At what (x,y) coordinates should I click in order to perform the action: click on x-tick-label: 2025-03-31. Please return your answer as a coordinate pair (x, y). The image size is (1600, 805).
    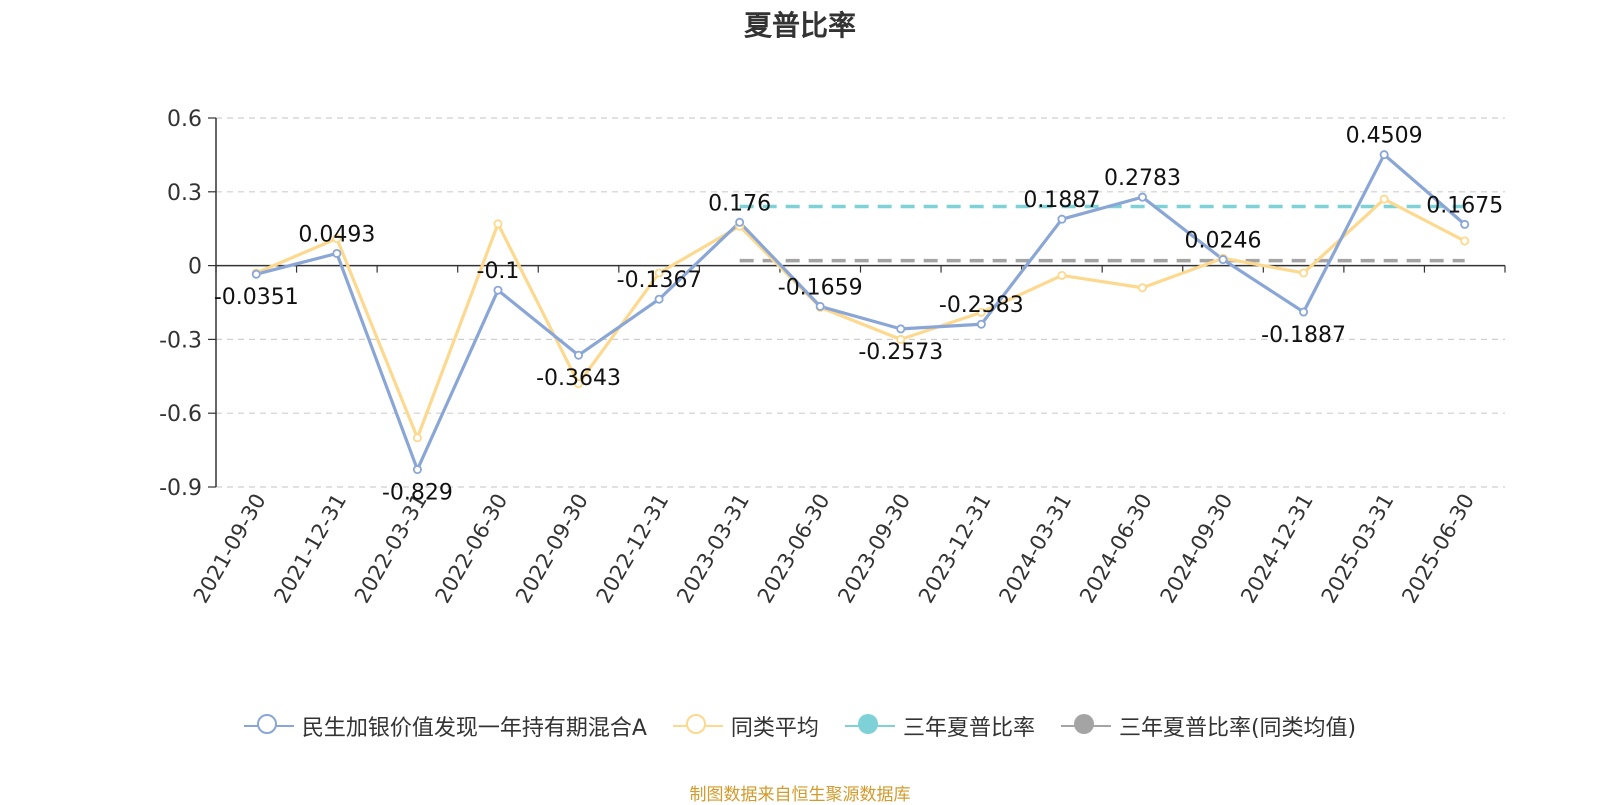
    Looking at the image, I should click on (1358, 549).